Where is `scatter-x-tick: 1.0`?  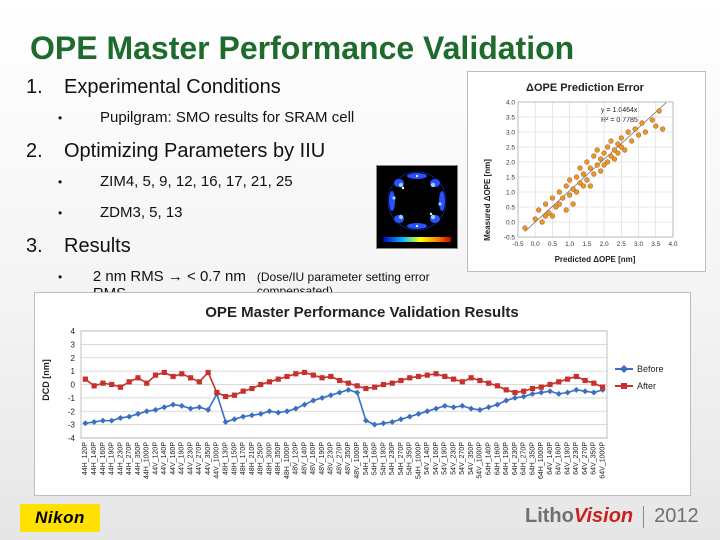 scatter-x-tick: 1.0 is located at coordinates (569, 244).